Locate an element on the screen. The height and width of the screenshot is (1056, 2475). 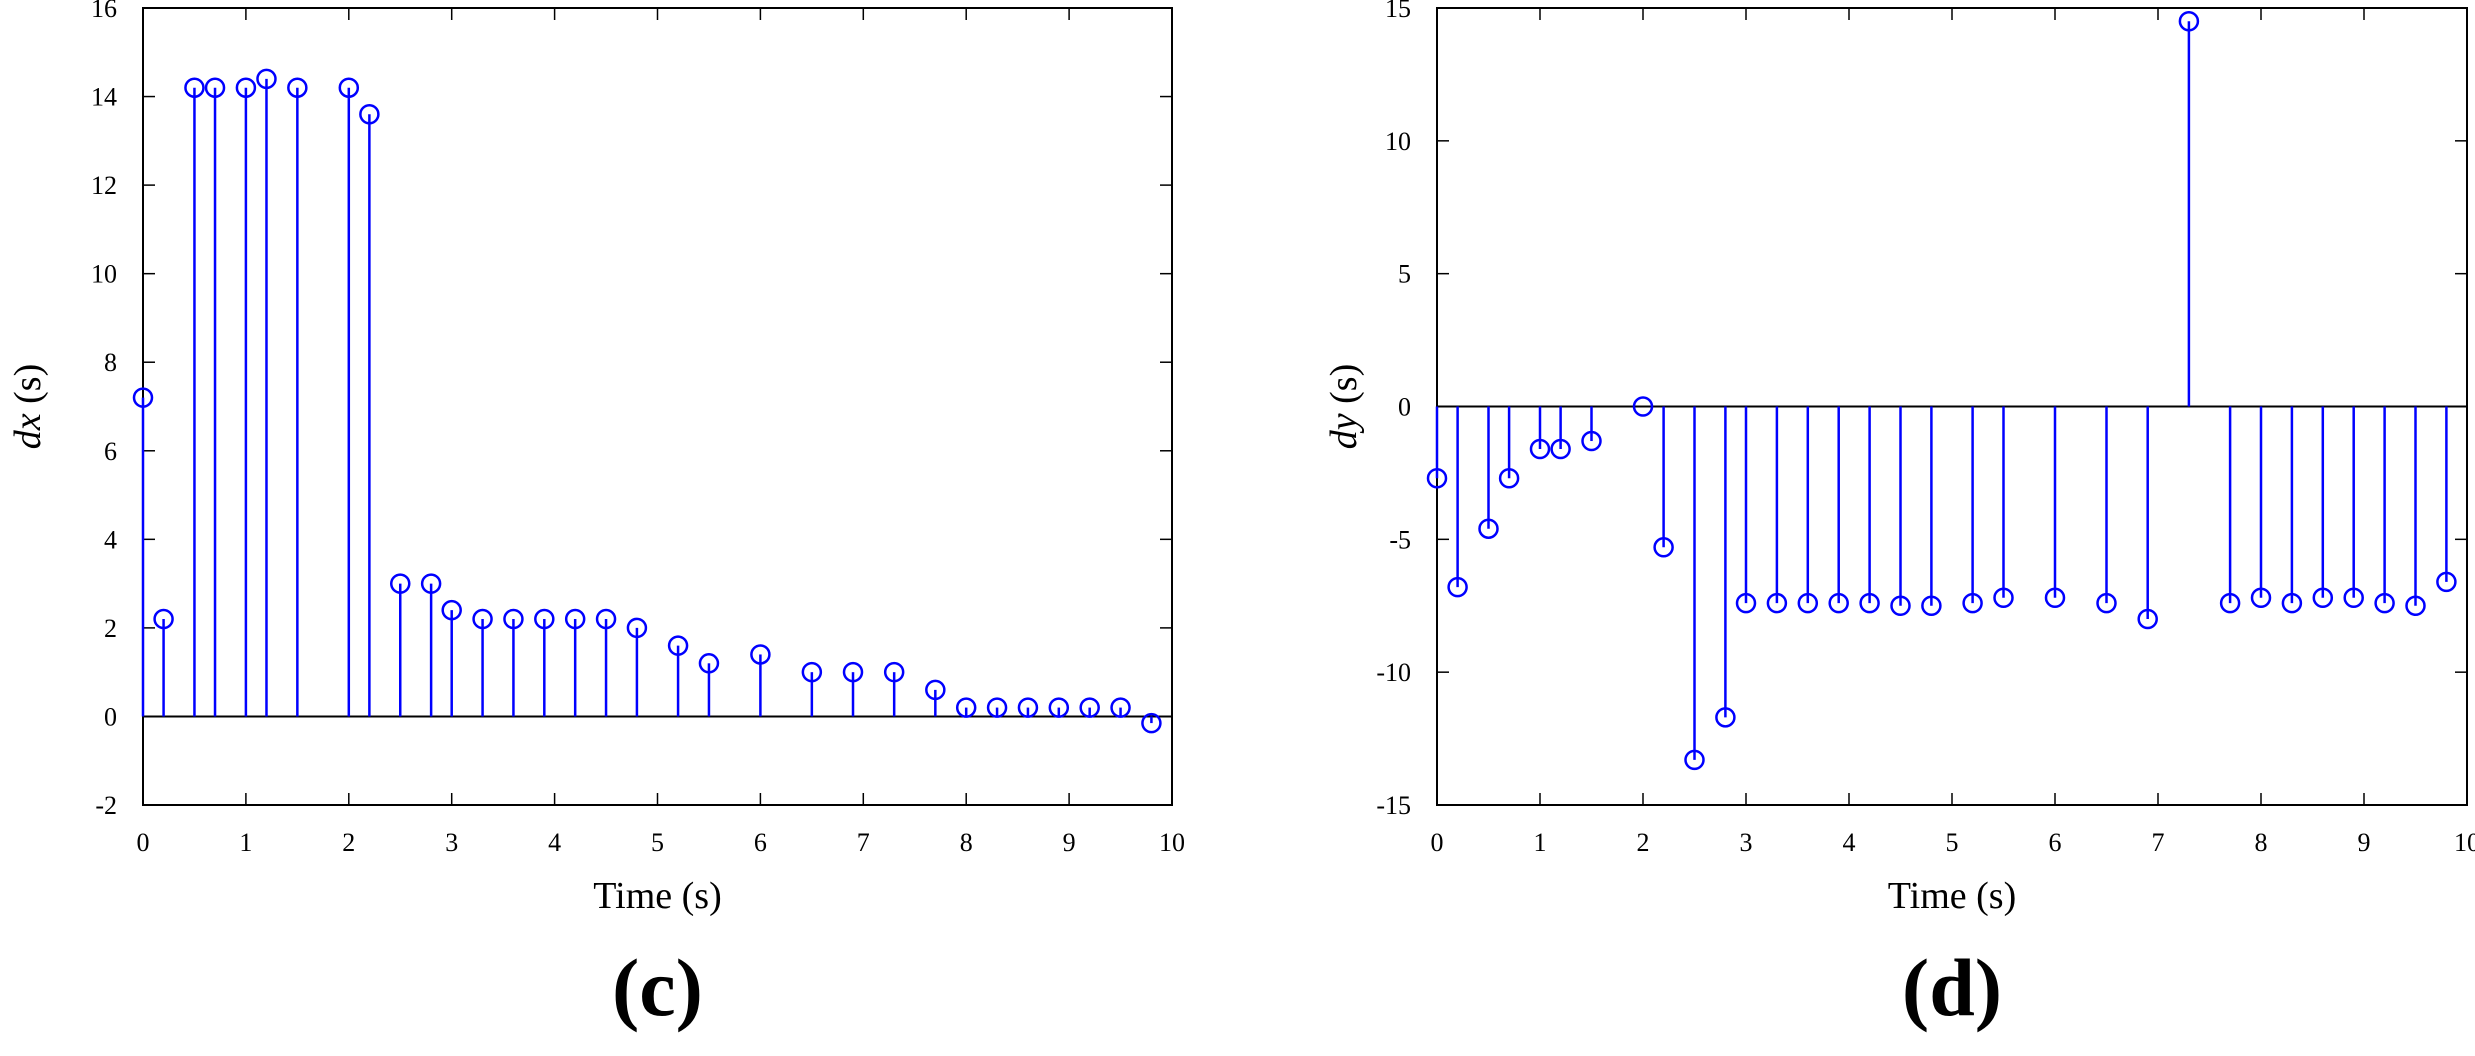
y-tick-label: 8 is located at coordinates (110, 362).